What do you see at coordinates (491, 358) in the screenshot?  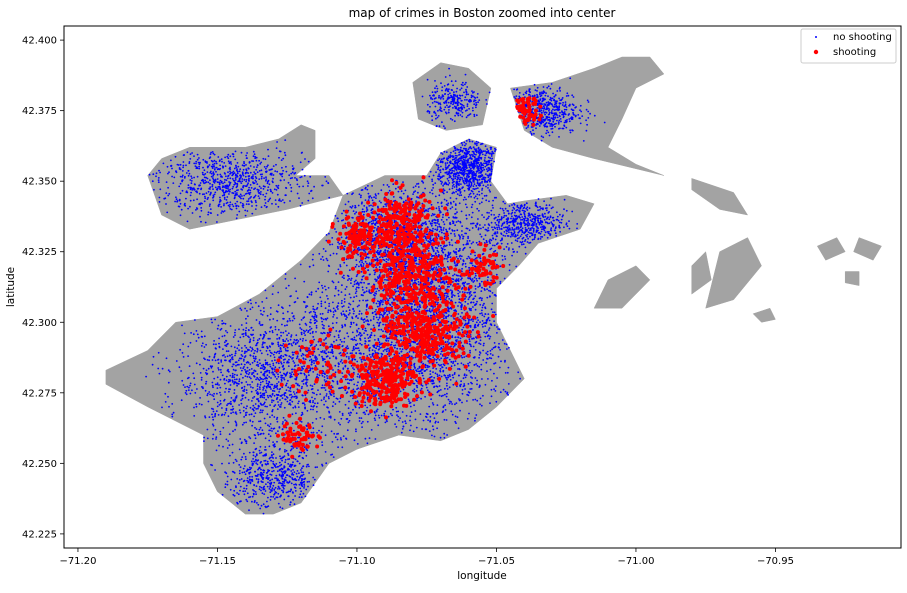 I see `point-no-shooting-1978` at bounding box center [491, 358].